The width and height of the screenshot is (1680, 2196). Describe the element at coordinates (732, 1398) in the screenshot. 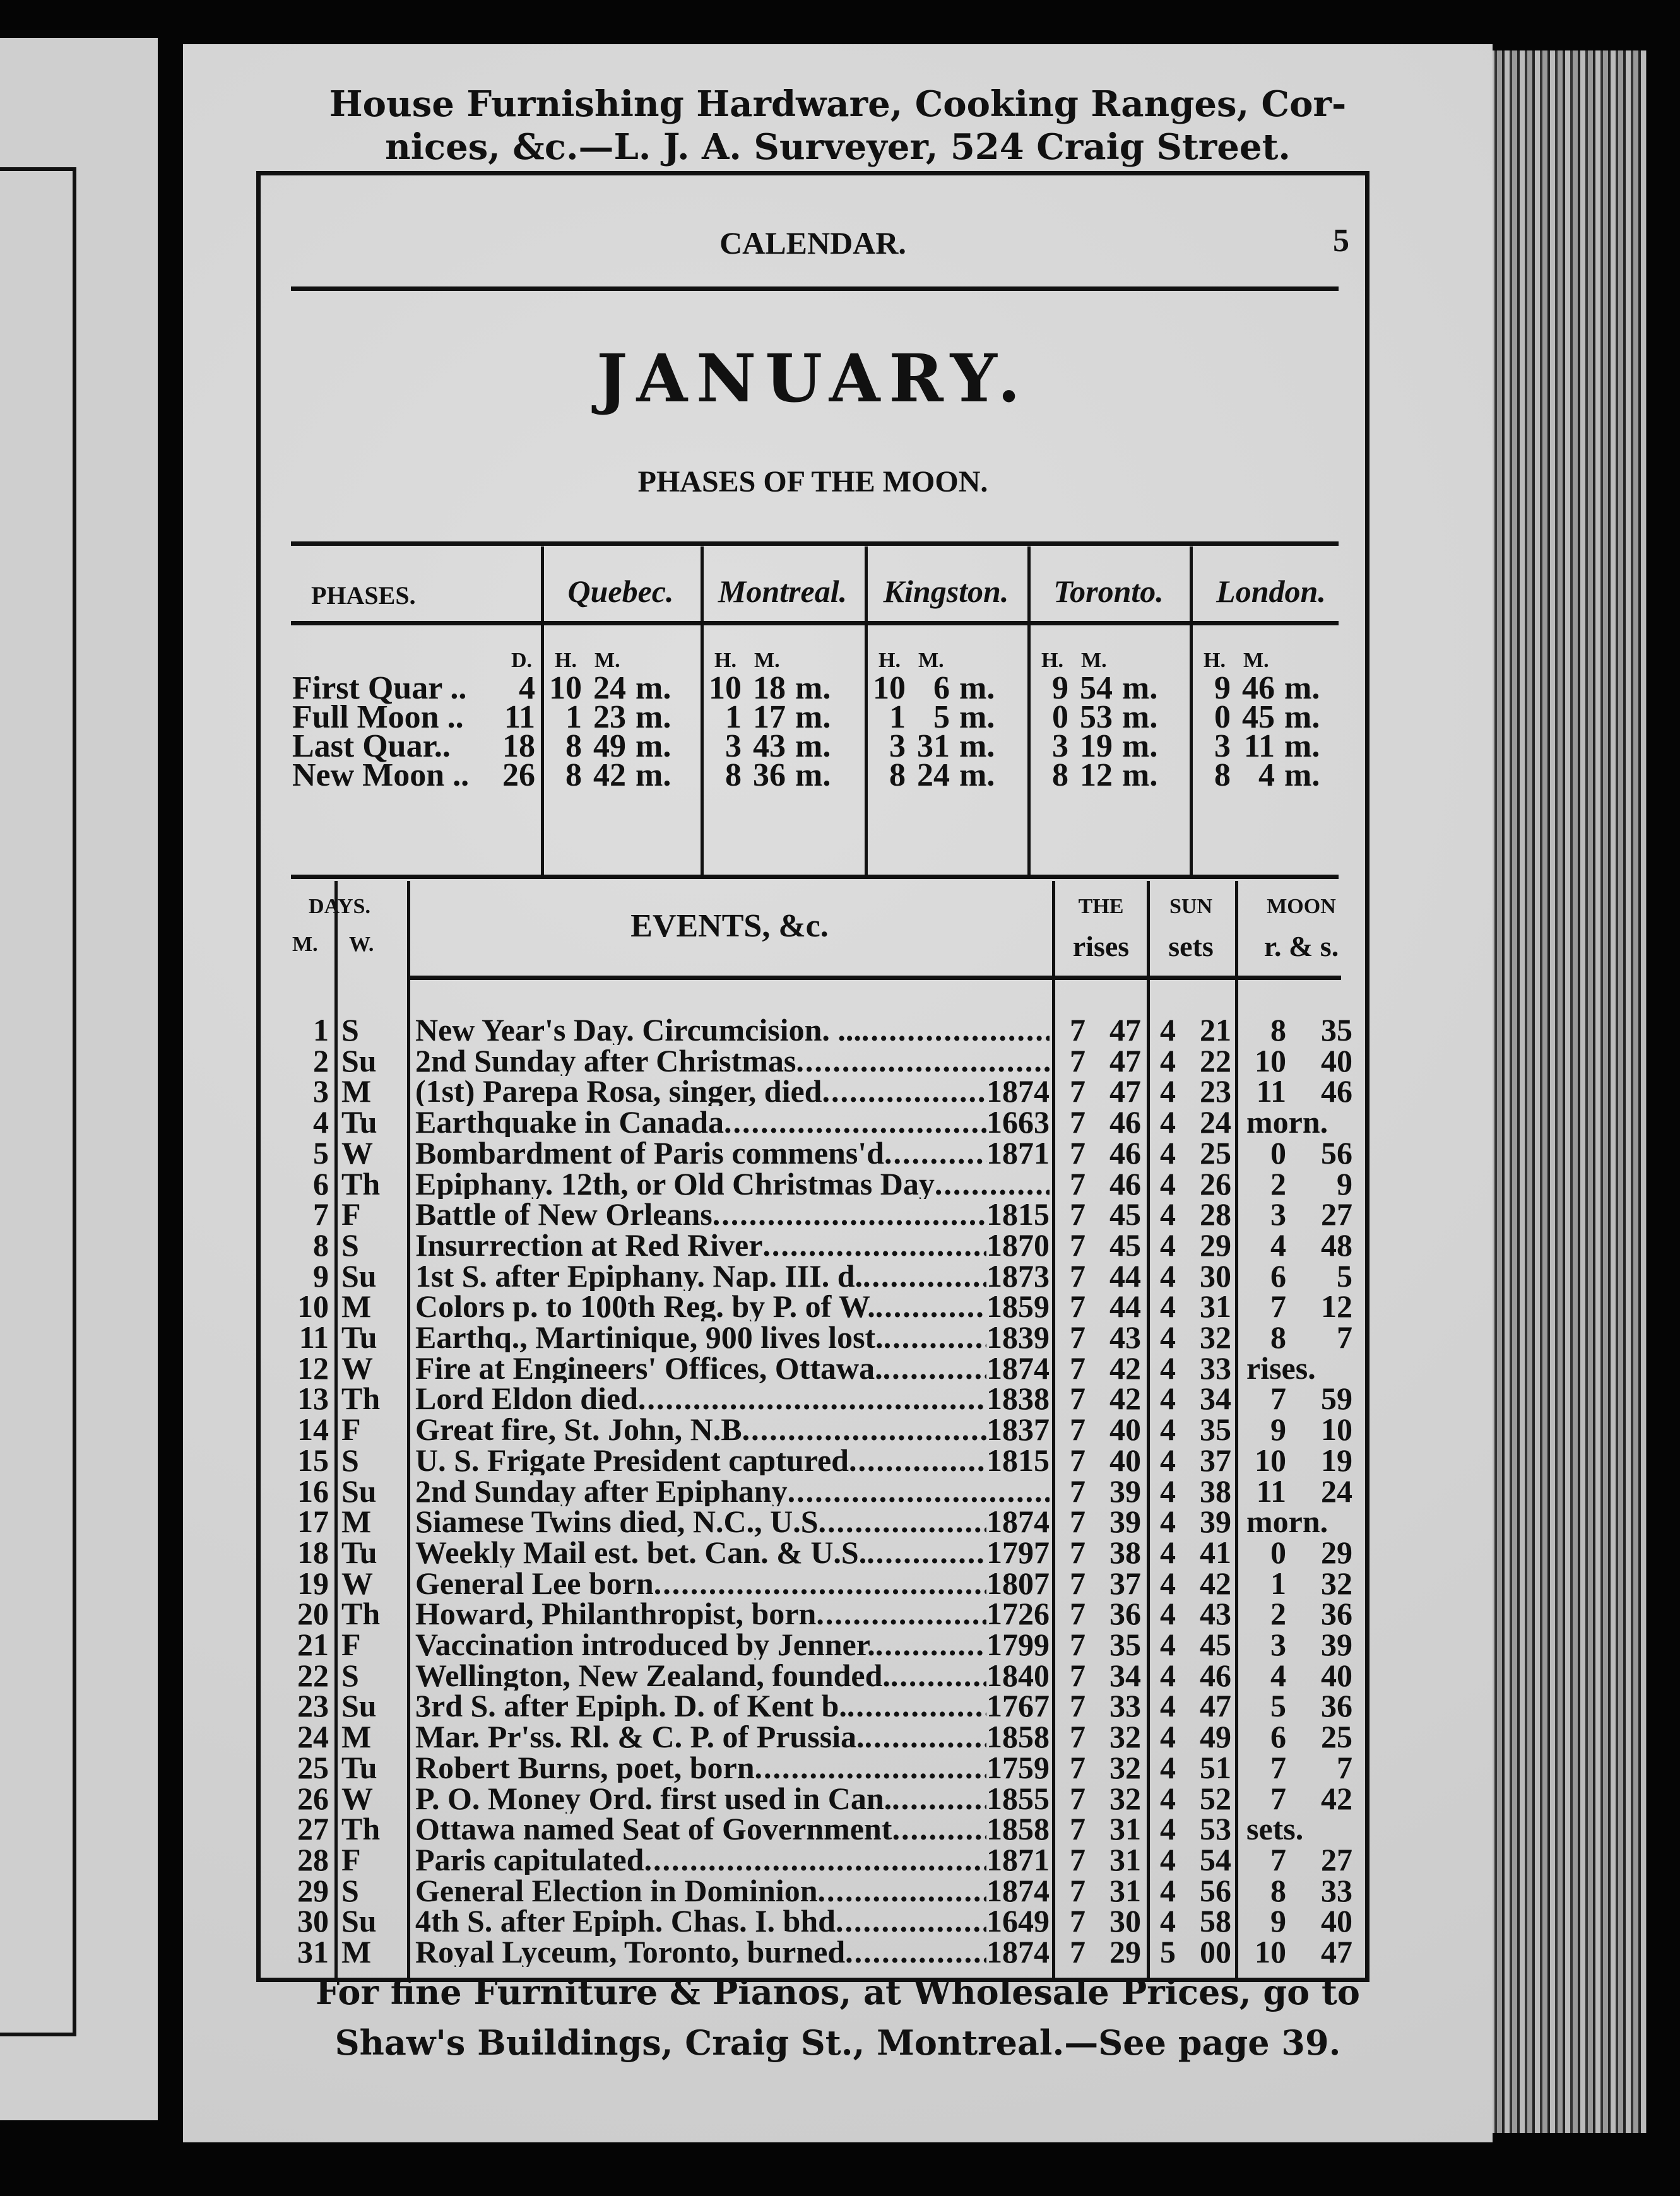

I see `event: Lord Eldon died 1838` at that location.